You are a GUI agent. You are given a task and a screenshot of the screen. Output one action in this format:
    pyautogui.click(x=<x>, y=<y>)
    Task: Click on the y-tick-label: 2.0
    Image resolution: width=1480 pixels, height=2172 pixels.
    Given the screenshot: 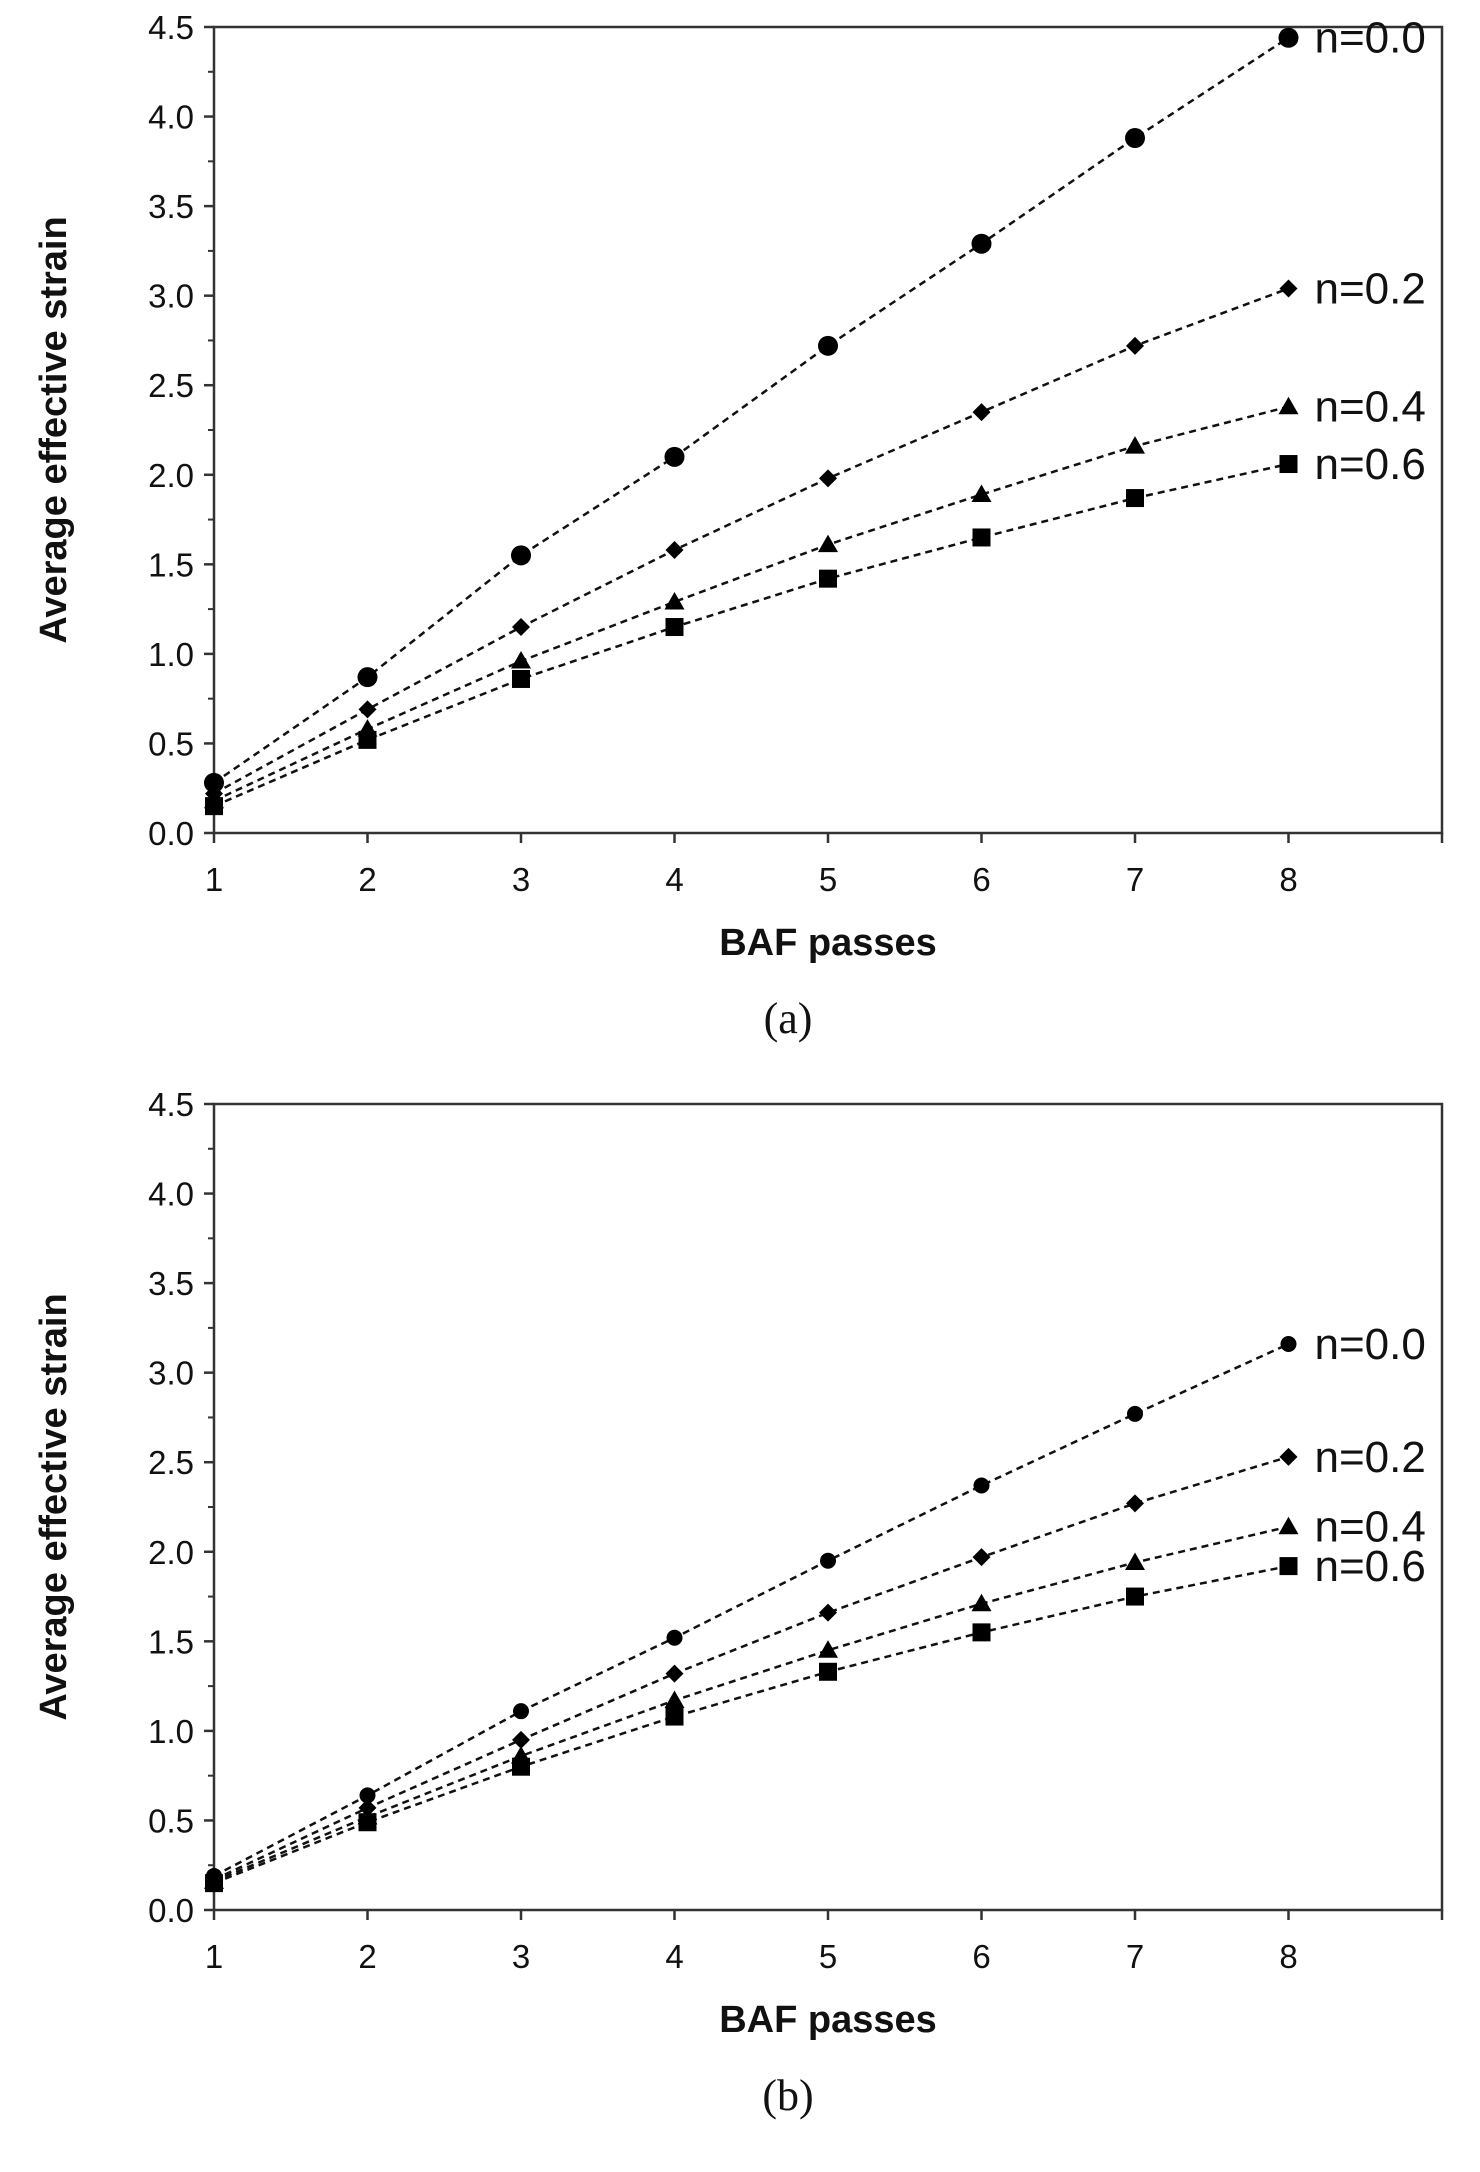 What is the action you would take?
    pyautogui.click(x=171, y=1552)
    